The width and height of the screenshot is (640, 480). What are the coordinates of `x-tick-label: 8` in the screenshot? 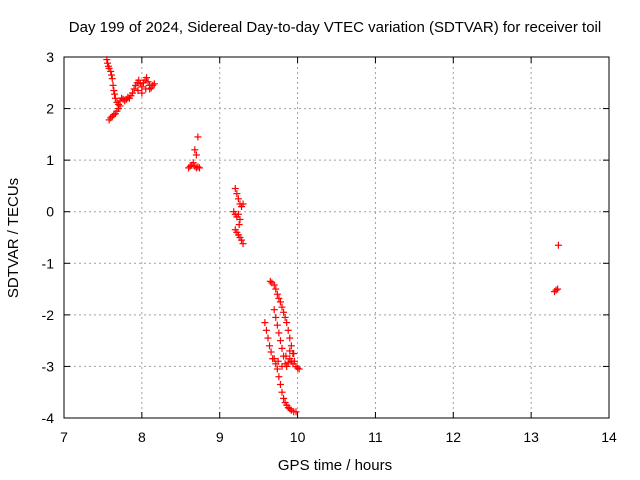 It's located at (142, 437).